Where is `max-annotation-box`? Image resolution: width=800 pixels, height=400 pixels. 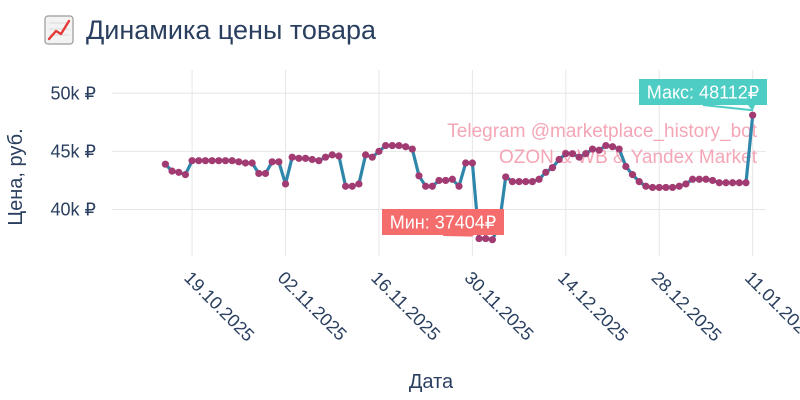 max-annotation-box is located at coordinates (703, 92).